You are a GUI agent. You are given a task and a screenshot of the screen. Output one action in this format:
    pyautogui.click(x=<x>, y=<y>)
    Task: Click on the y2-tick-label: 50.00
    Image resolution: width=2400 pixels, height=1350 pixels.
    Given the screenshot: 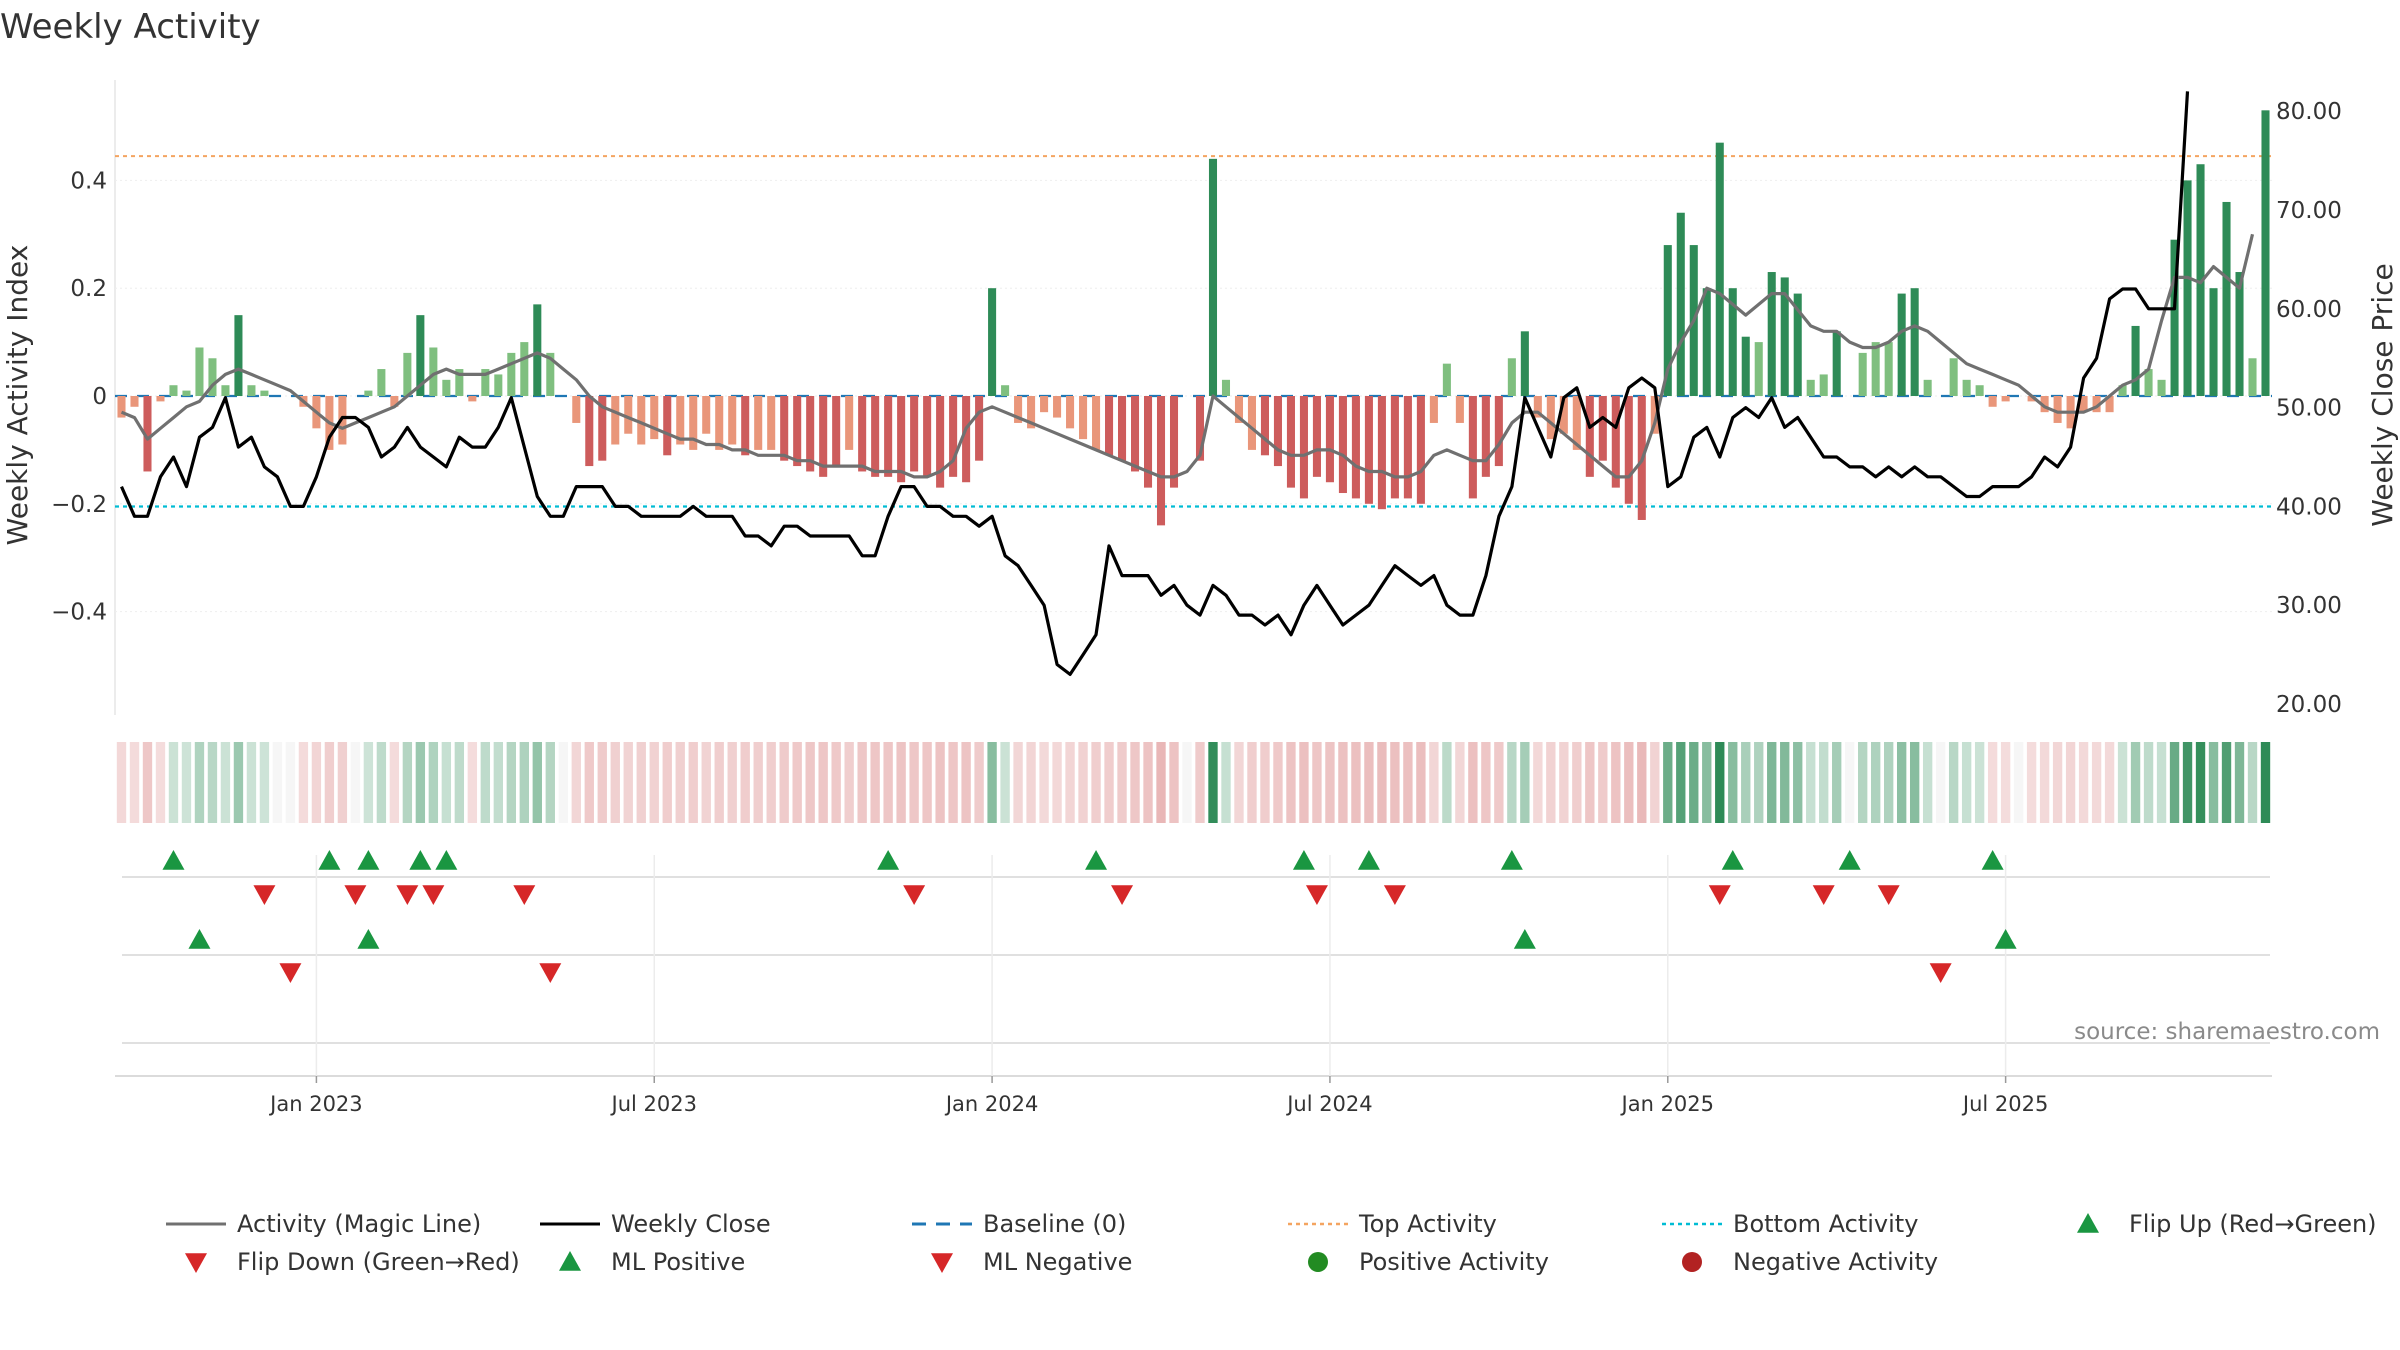 What is the action you would take?
    pyautogui.click(x=2309, y=409)
    